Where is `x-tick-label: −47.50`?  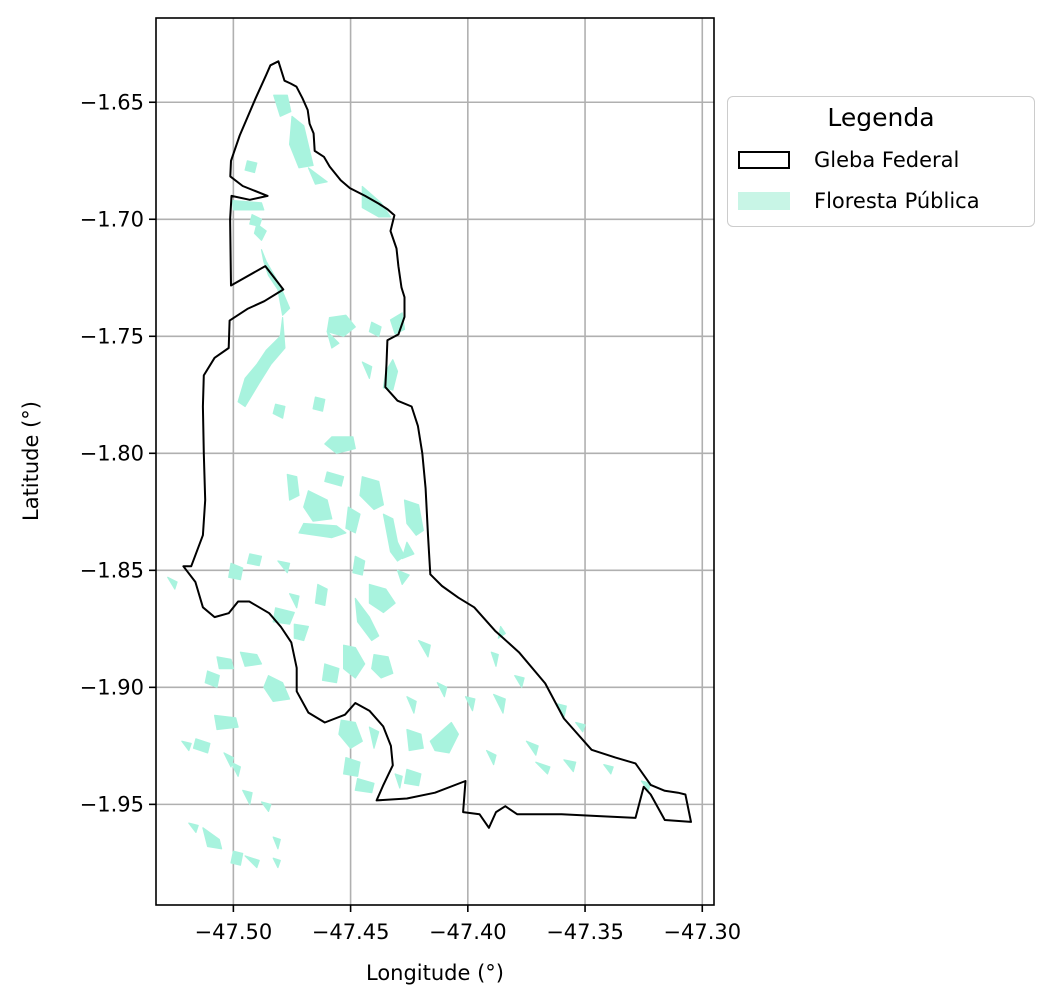 x-tick-label: −47.50 is located at coordinates (234, 932).